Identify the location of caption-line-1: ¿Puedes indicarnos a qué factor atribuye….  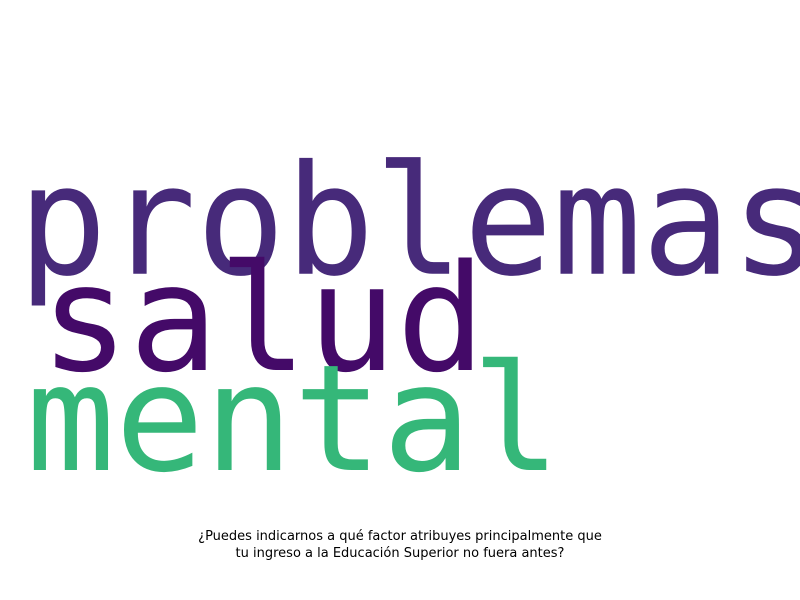
(400, 536).